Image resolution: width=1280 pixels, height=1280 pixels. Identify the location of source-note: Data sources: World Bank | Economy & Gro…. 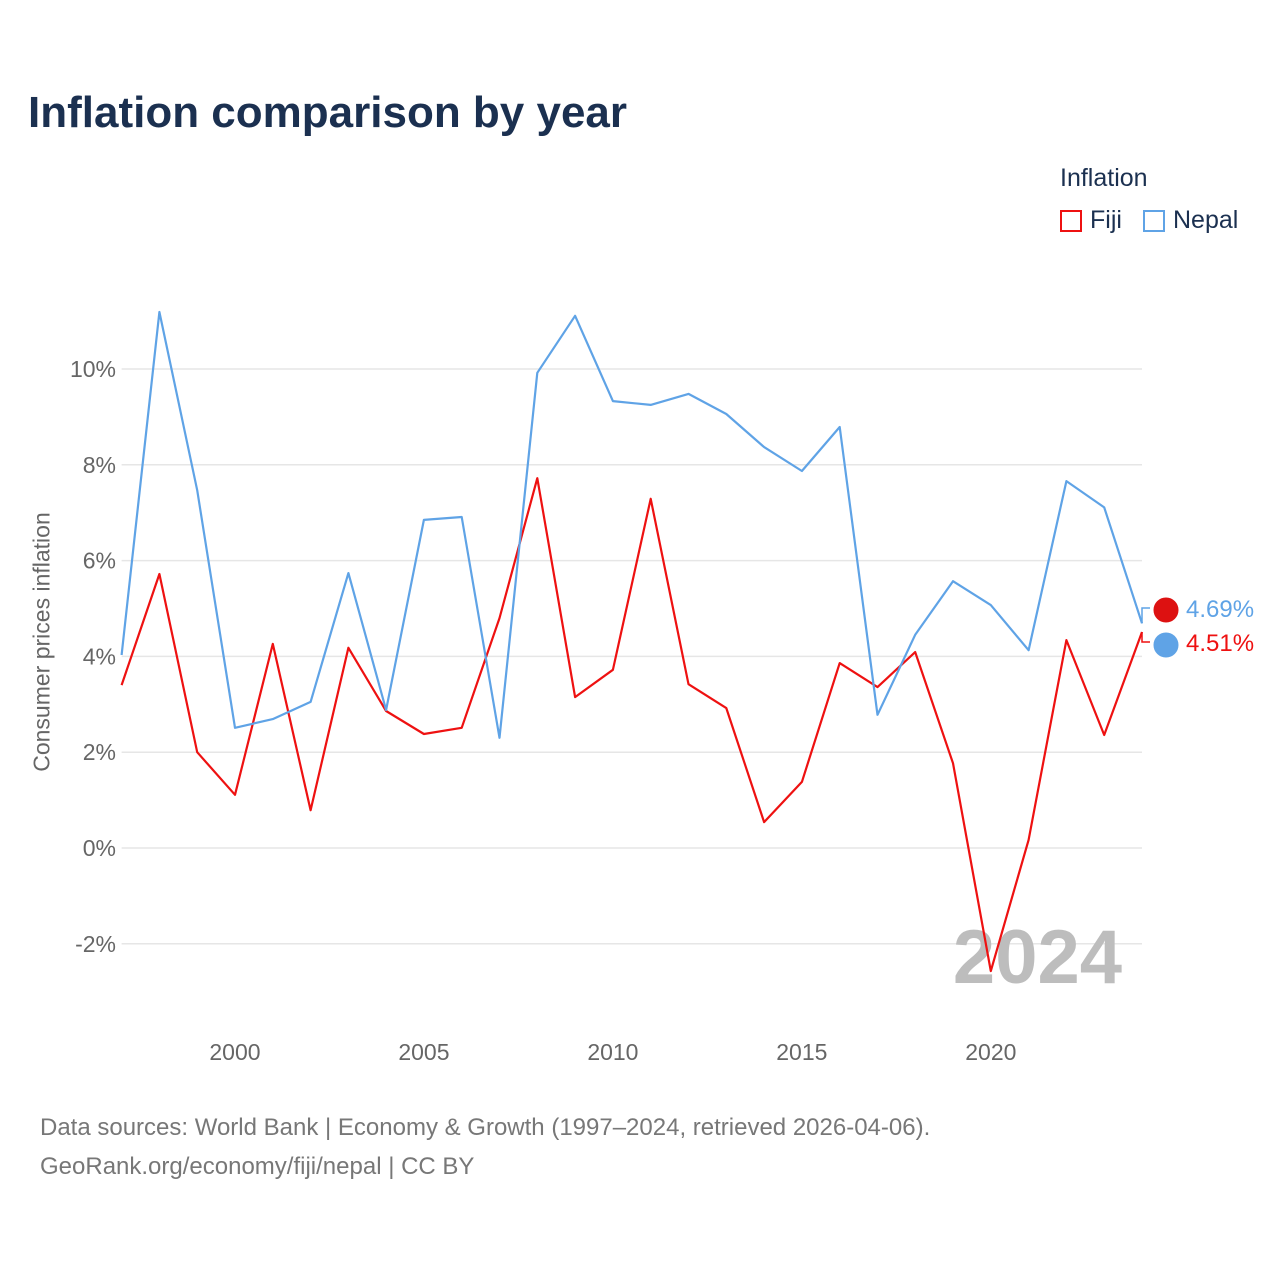
(485, 1147).